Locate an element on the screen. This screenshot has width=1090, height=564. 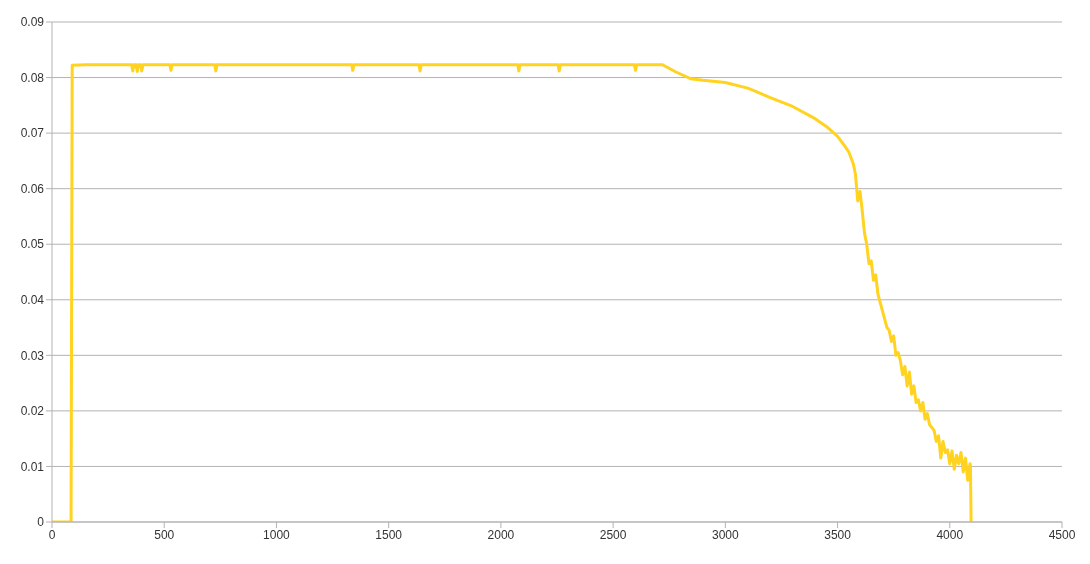
y-tick-label: 0.05 is located at coordinates (32, 244).